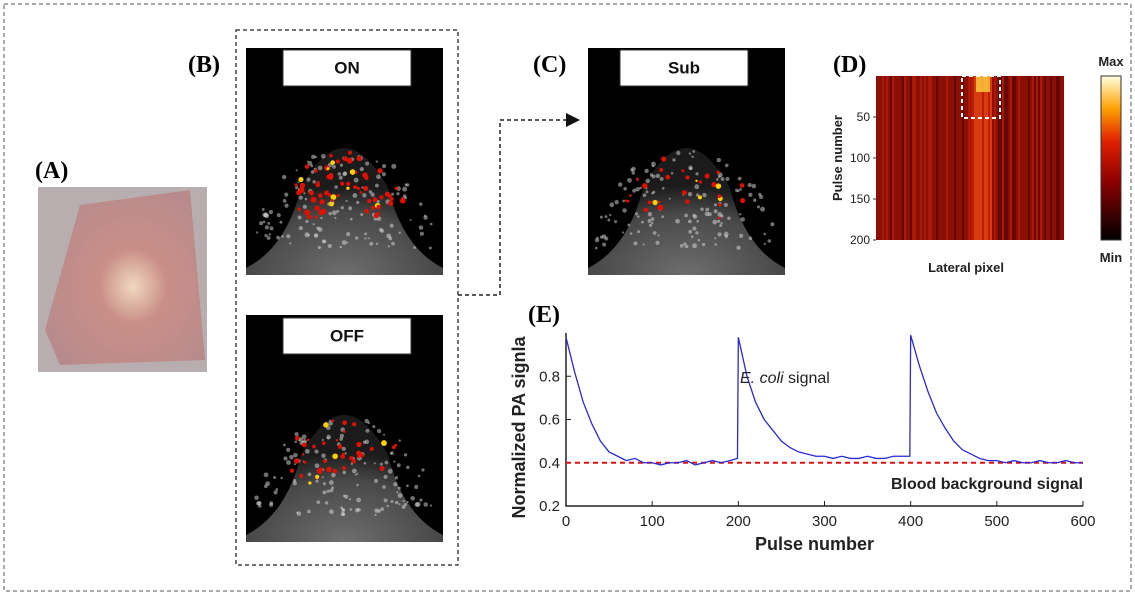 Image resolution: width=1135 pixels, height=596 pixels. Describe the element at coordinates (513, 207) in the screenshot. I see `connector` at that location.